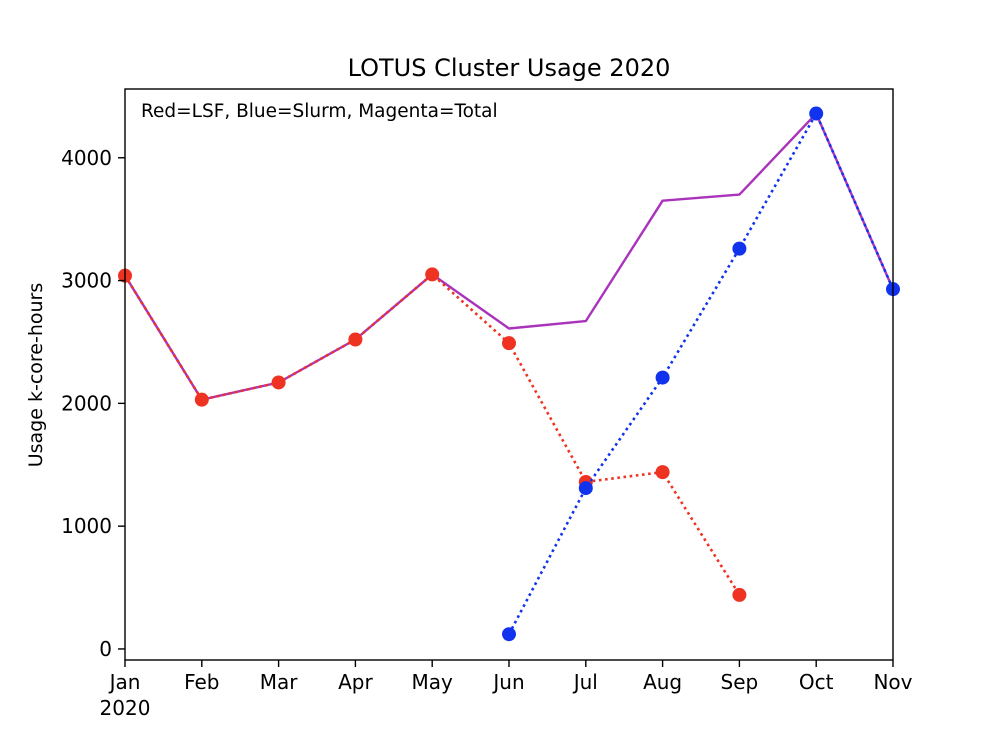 This screenshot has height=739, width=992. What do you see at coordinates (86, 526) in the screenshot?
I see `y-tick-label: 1000` at bounding box center [86, 526].